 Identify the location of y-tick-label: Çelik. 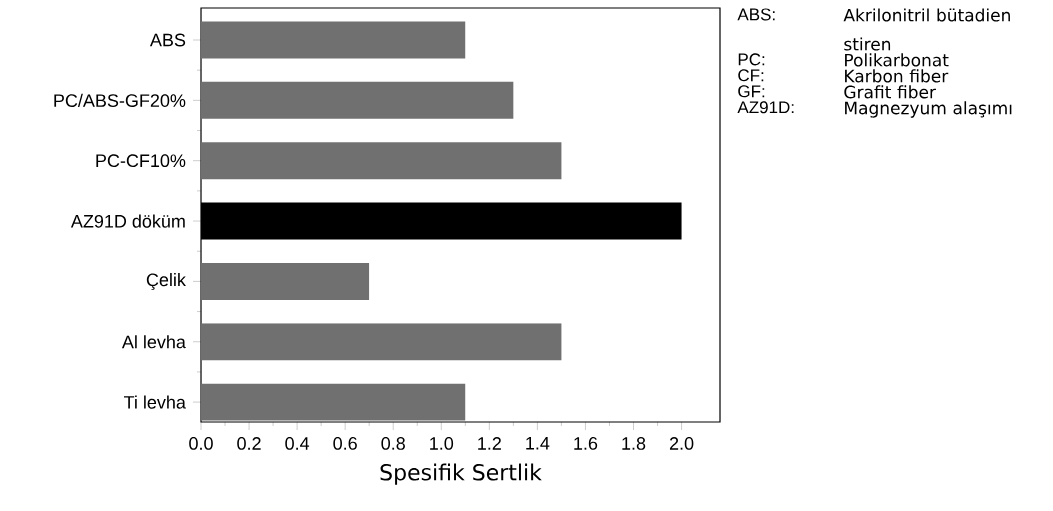
(166, 281).